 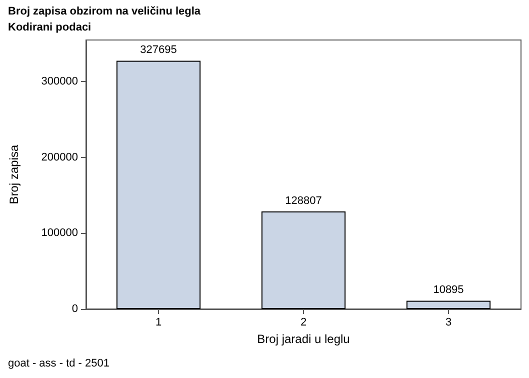 What do you see at coordinates (303, 322) in the screenshot?
I see `x-tick-label: 2` at bounding box center [303, 322].